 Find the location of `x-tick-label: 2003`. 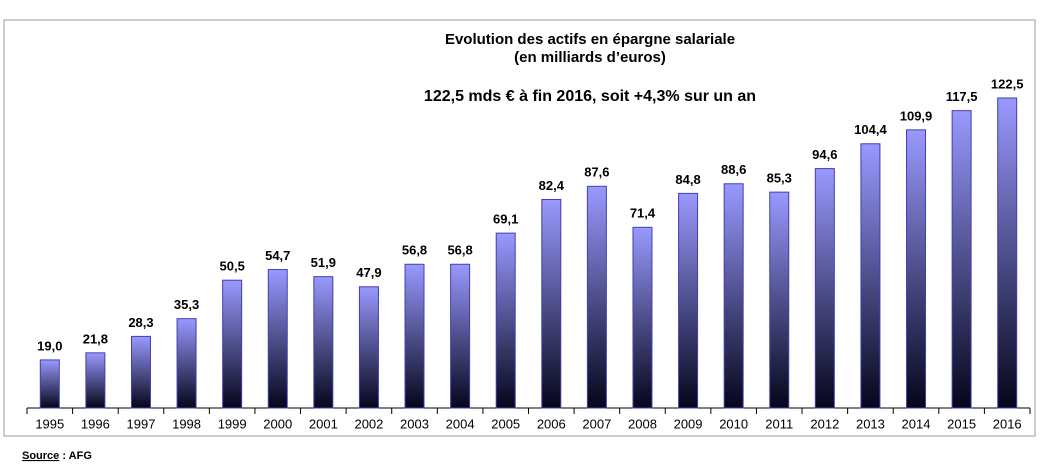

x-tick-label: 2003 is located at coordinates (414, 423).